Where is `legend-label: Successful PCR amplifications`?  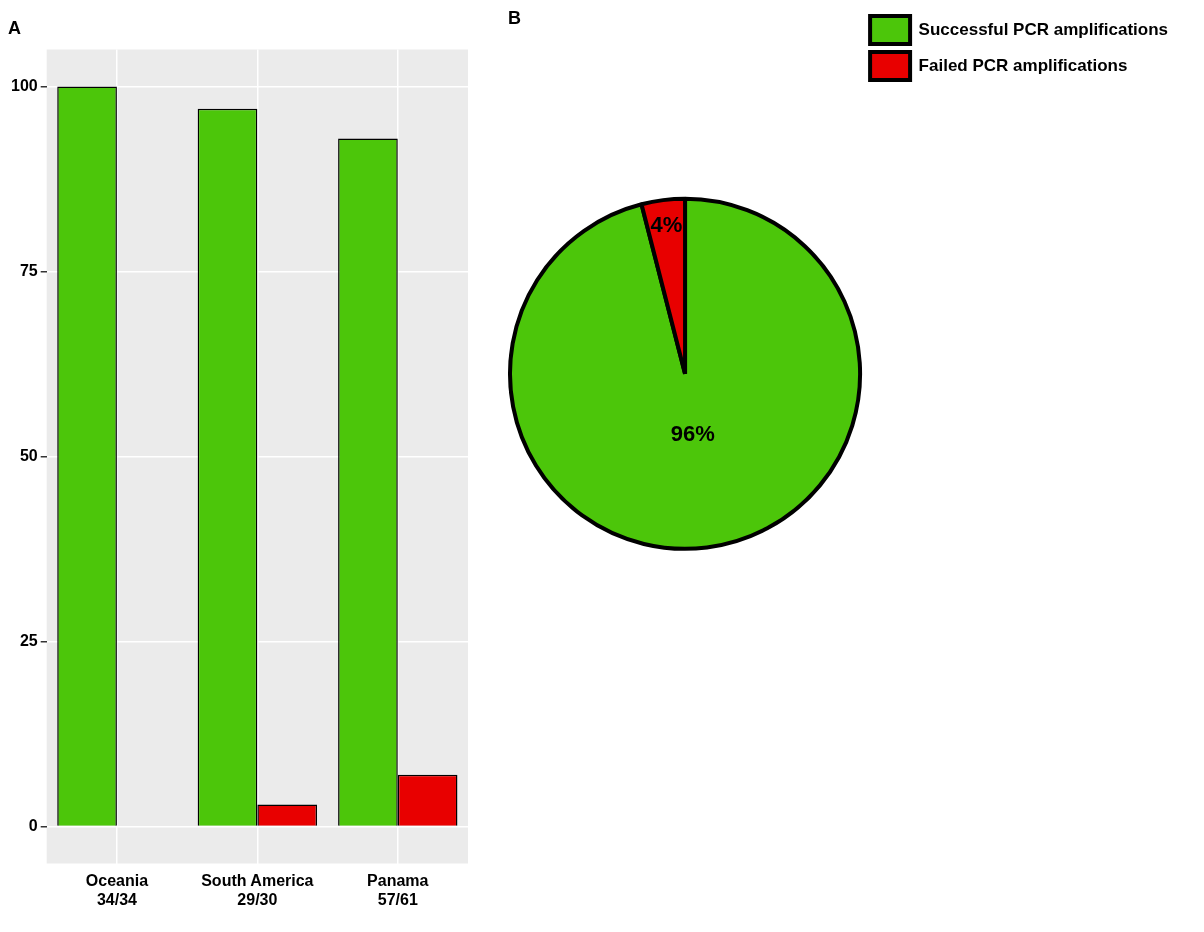
legend-label: Successful PCR amplifications is located at coordinates (1043, 29).